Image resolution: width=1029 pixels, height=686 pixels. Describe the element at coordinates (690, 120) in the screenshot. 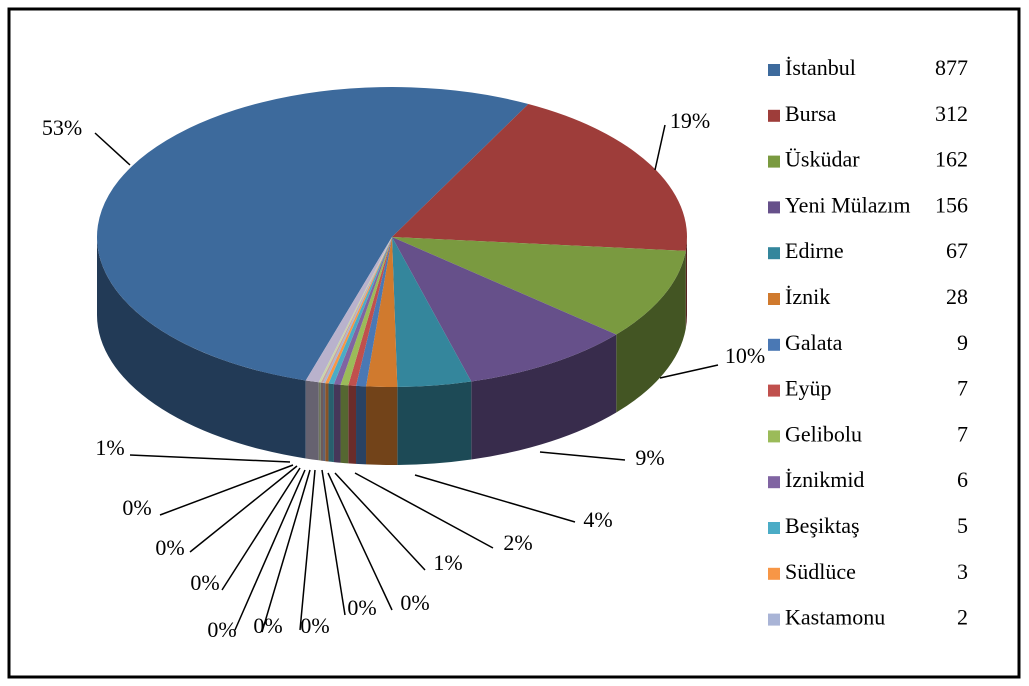

I see `data-label: 19%` at that location.